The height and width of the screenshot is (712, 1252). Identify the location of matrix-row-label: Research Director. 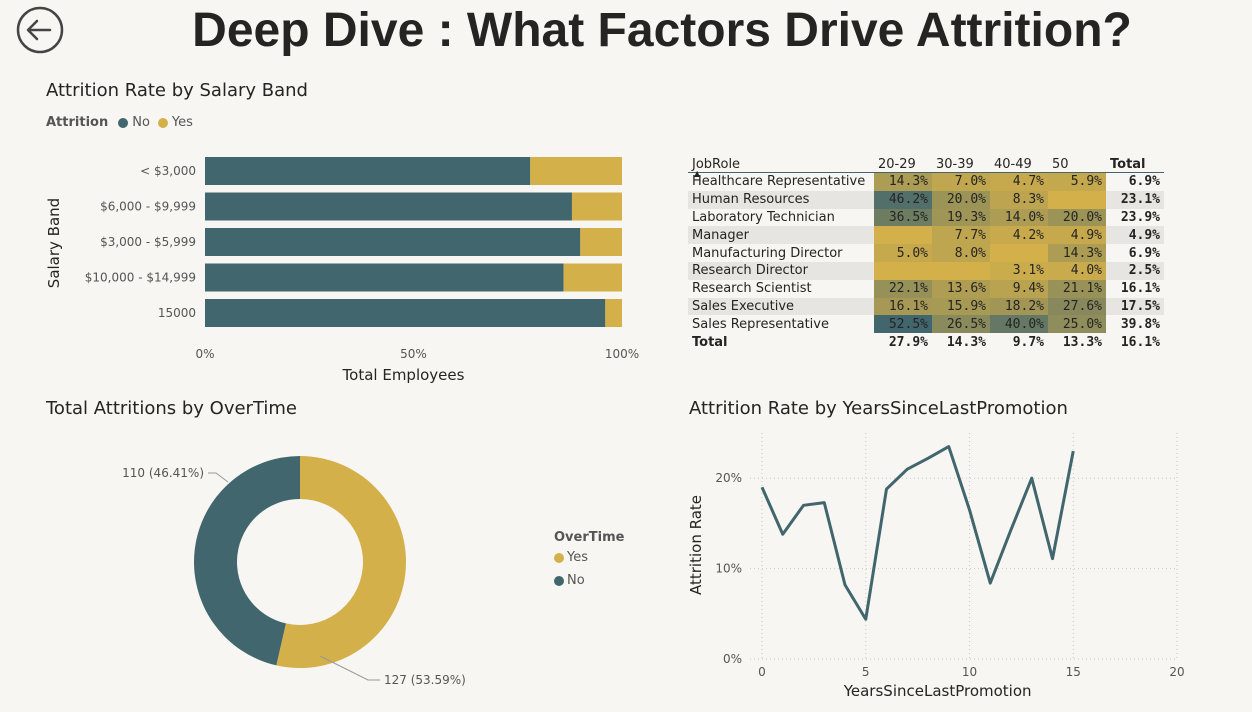
(781, 270).